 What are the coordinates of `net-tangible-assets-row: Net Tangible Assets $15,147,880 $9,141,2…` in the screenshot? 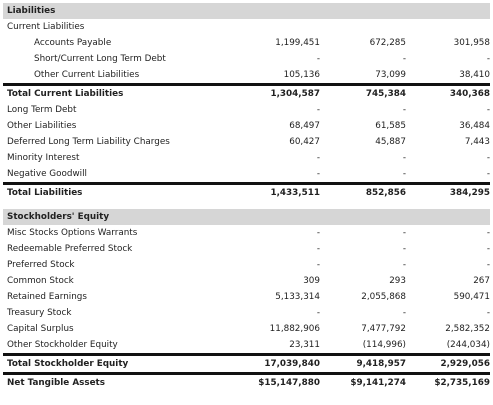 It's located at (246, 381).